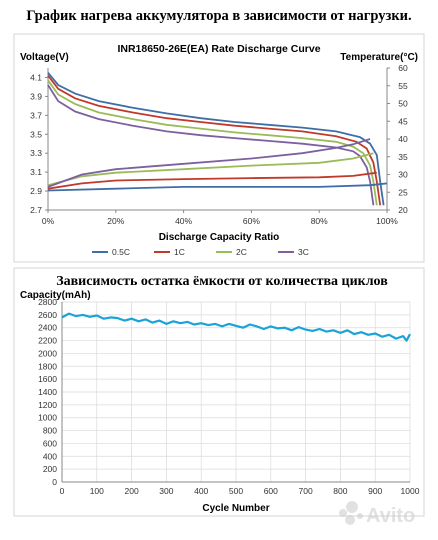 The image size is (438, 540). I want to click on avito-watermark: Avito, so click(377, 514).